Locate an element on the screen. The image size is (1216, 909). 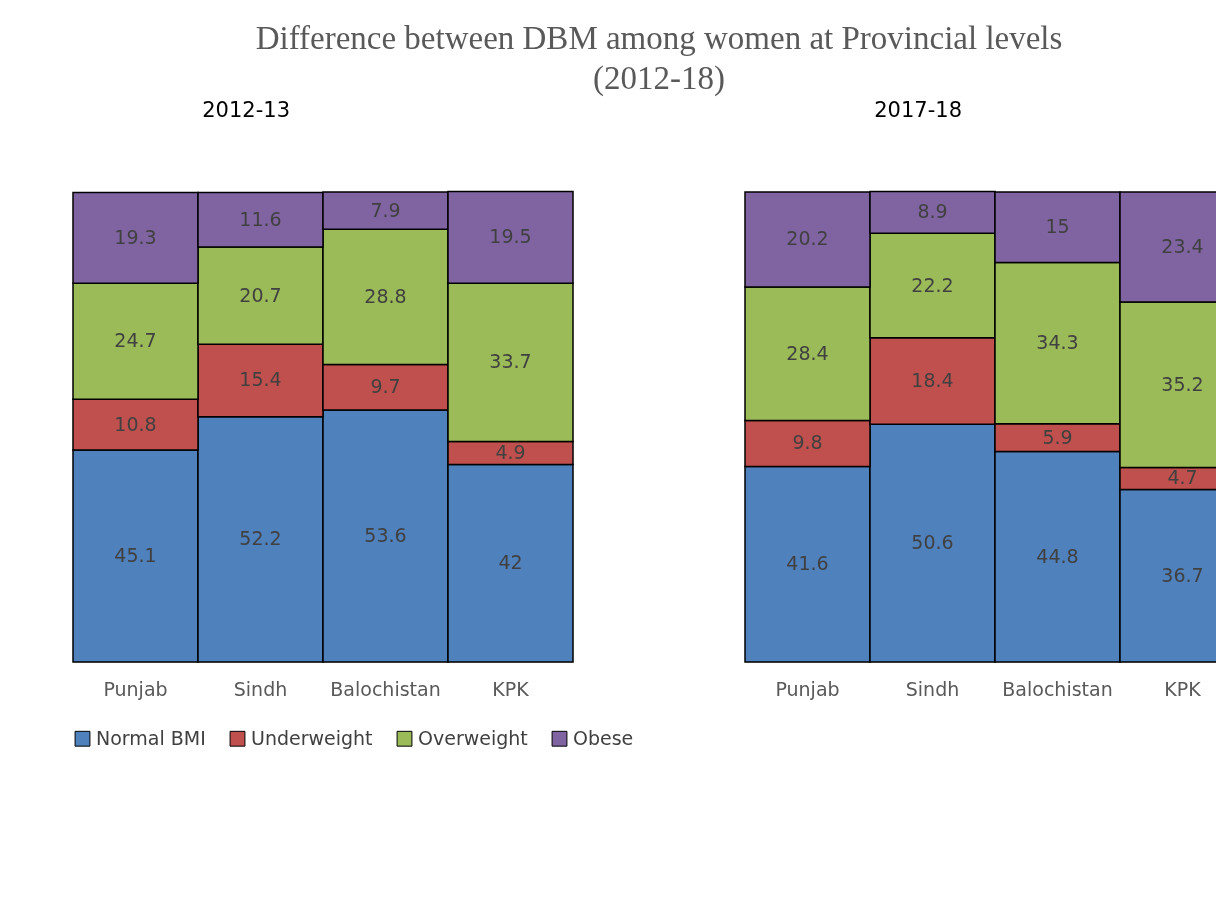
legend-label: Underweight is located at coordinates (312, 737).